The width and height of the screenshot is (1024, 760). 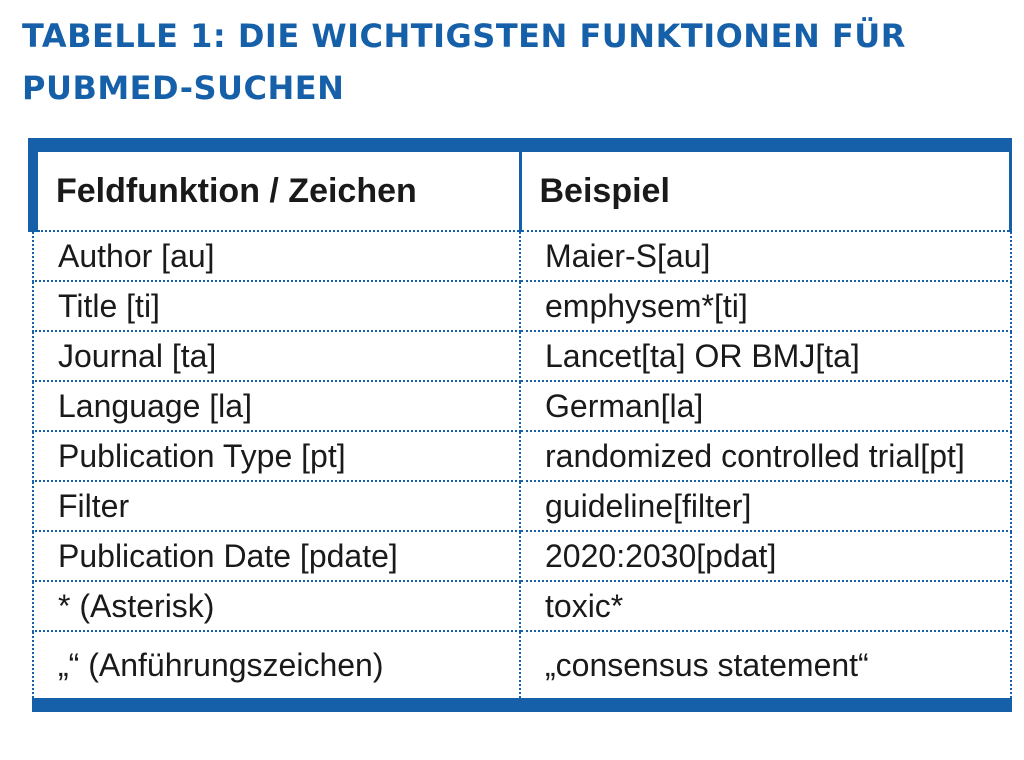 I want to click on column-header: Beispiel, so click(x=766, y=188).